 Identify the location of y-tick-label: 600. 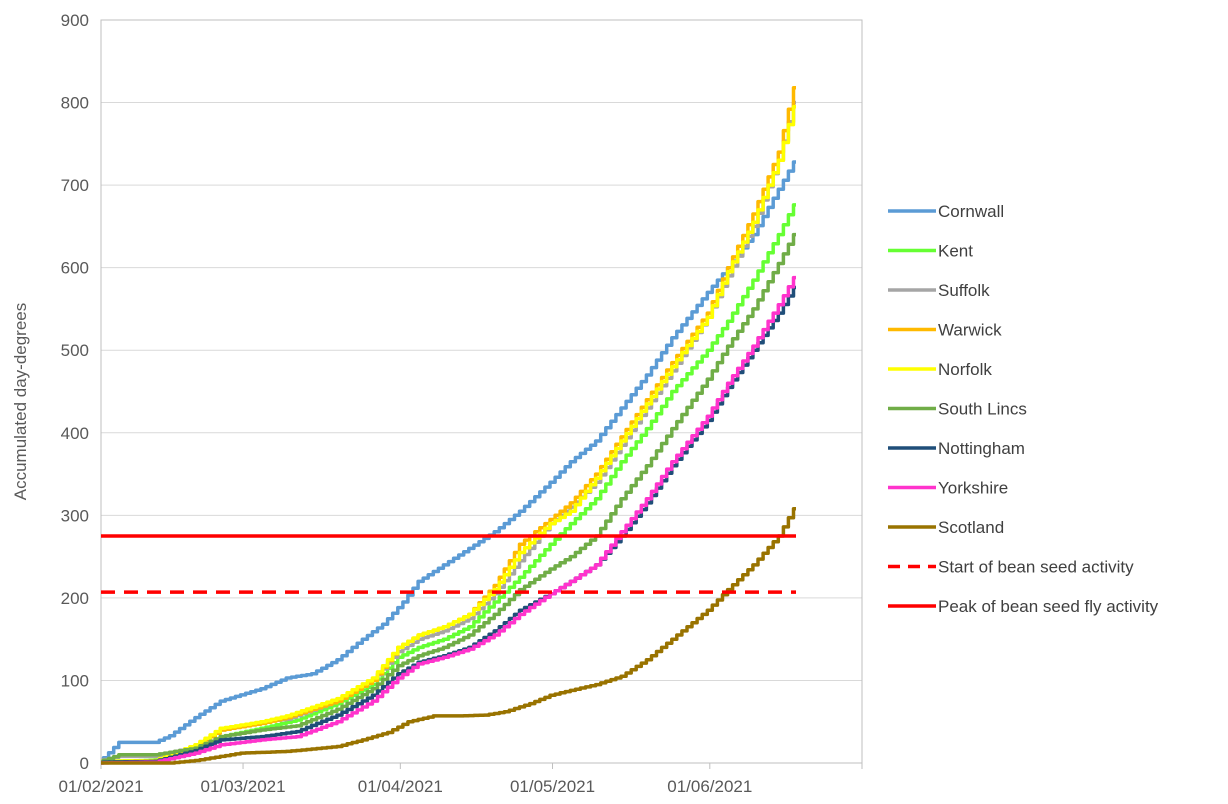
(75, 268).